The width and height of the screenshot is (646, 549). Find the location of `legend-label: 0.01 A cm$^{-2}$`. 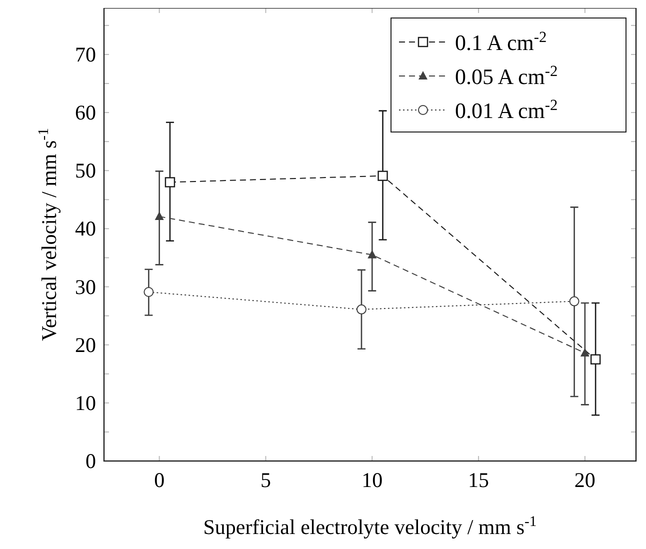

legend-label: 0.01 A cm$^{-2}$ is located at coordinates (506, 109).